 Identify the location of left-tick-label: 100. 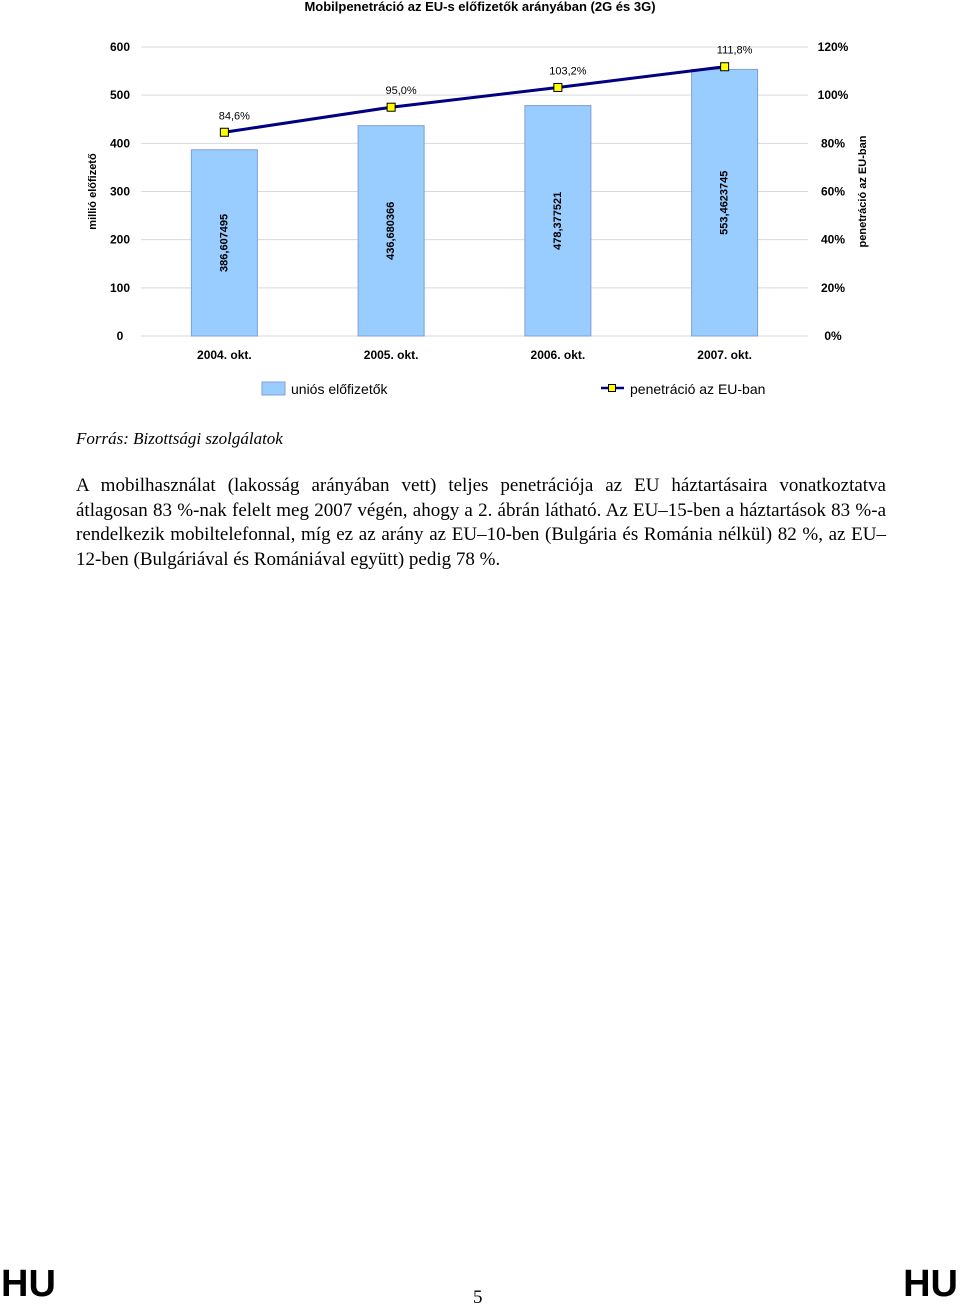
(120, 288).